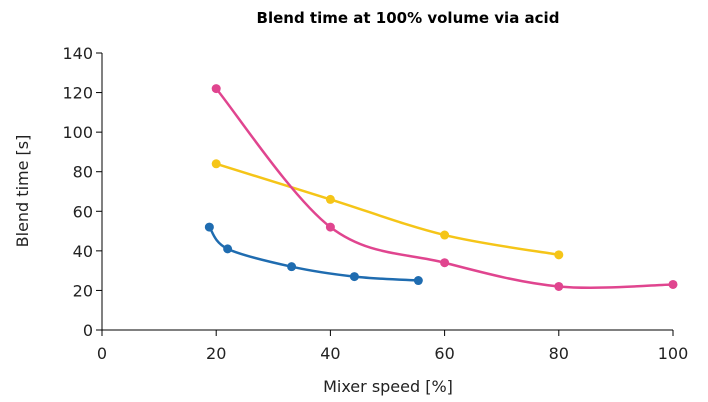 Image resolution: width=708 pixels, height=402 pixels. I want to click on y-tick-label: 60, so click(83, 211).